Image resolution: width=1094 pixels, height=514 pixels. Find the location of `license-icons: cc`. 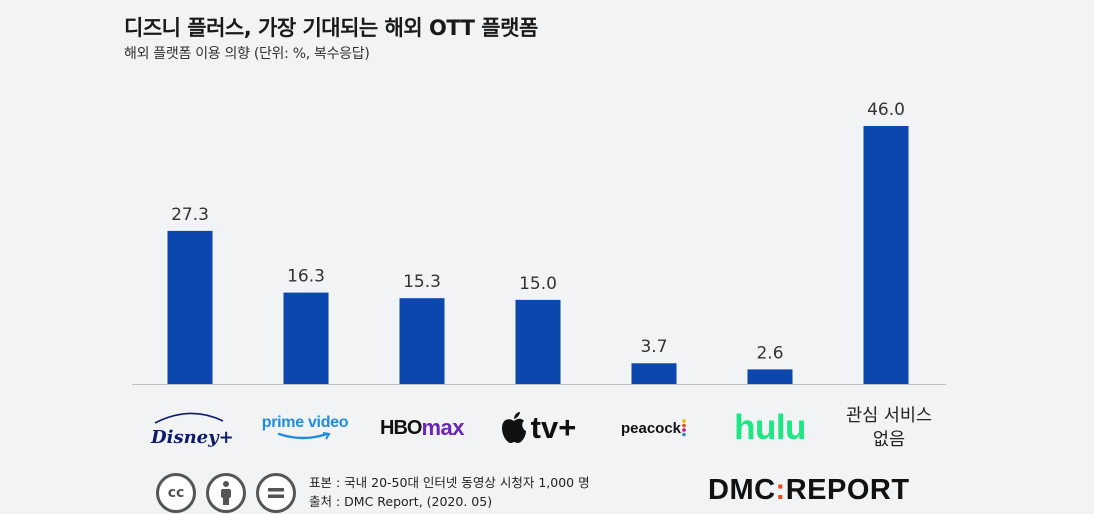

license-icons: cc is located at coordinates (226, 493).